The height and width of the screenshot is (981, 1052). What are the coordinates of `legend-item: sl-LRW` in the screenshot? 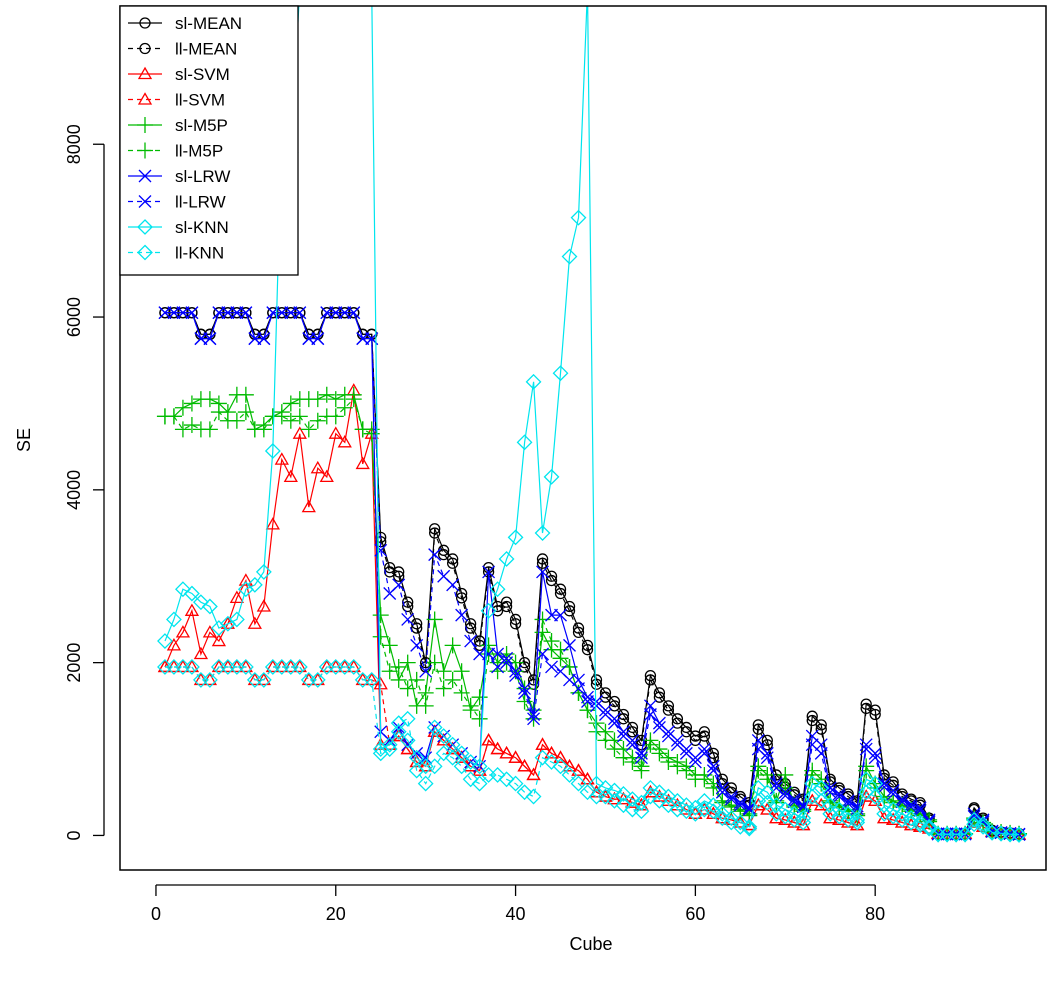 It's located at (179, 176).